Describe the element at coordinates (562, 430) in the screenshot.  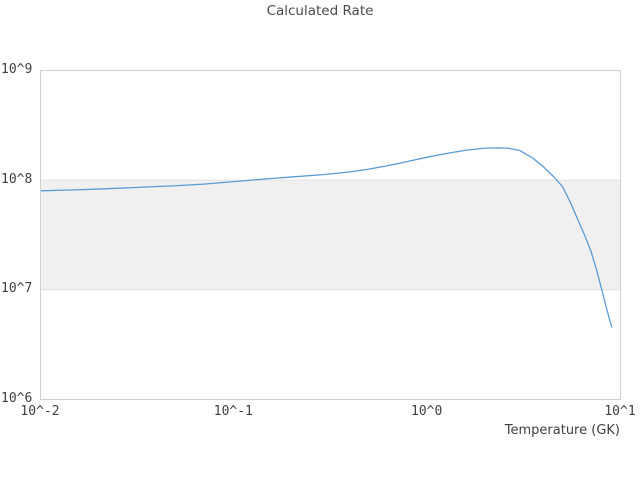
I see `x-axis-title: Temperature (GK)` at that location.